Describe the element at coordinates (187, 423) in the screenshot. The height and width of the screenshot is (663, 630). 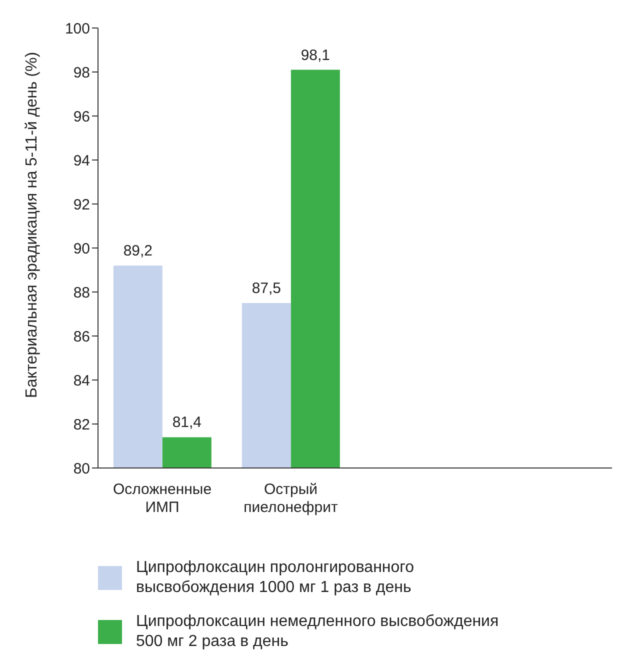
I see `data-label: 81,4` at that location.